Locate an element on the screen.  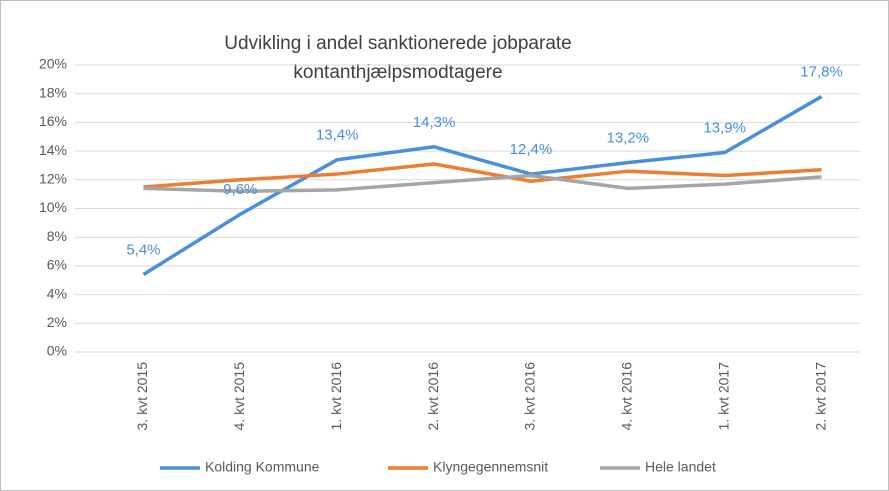
data-label: 17,8% is located at coordinates (821, 72).